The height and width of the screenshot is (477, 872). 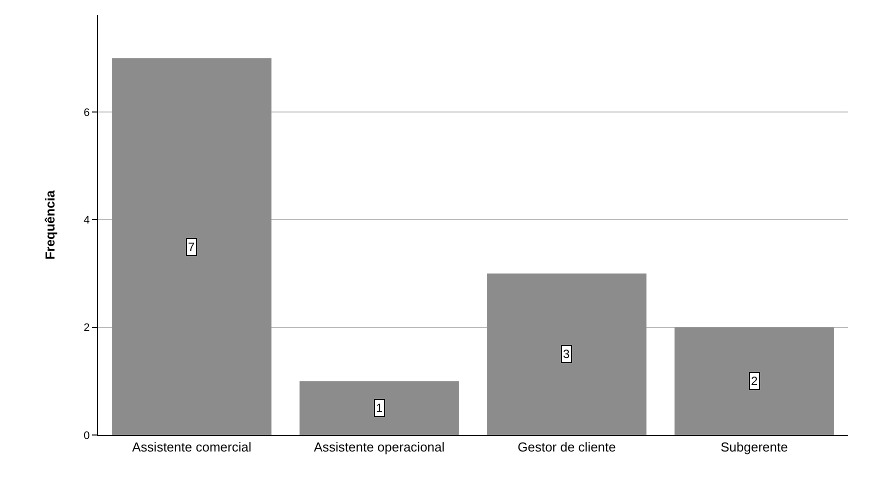 I want to click on x-tick-label: Assistente comercial, so click(x=192, y=447).